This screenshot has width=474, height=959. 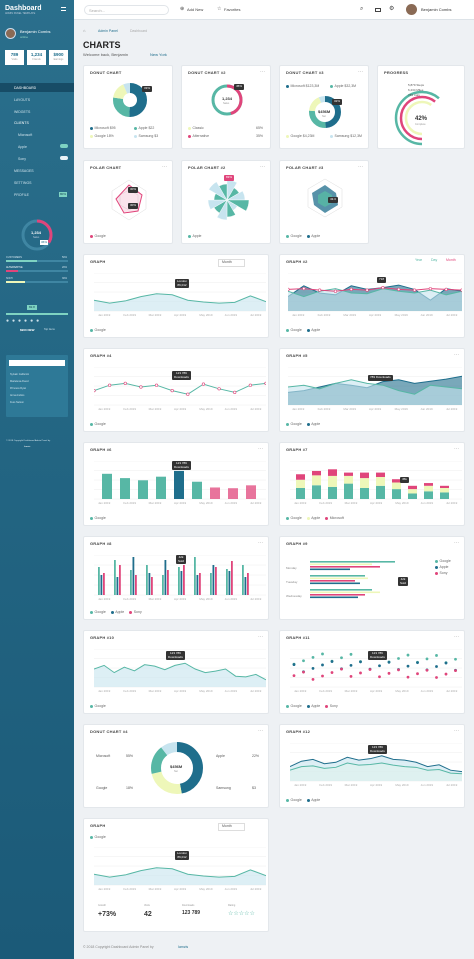 I want to click on x-tick-label: Jun 2019, so click(x=426, y=409).